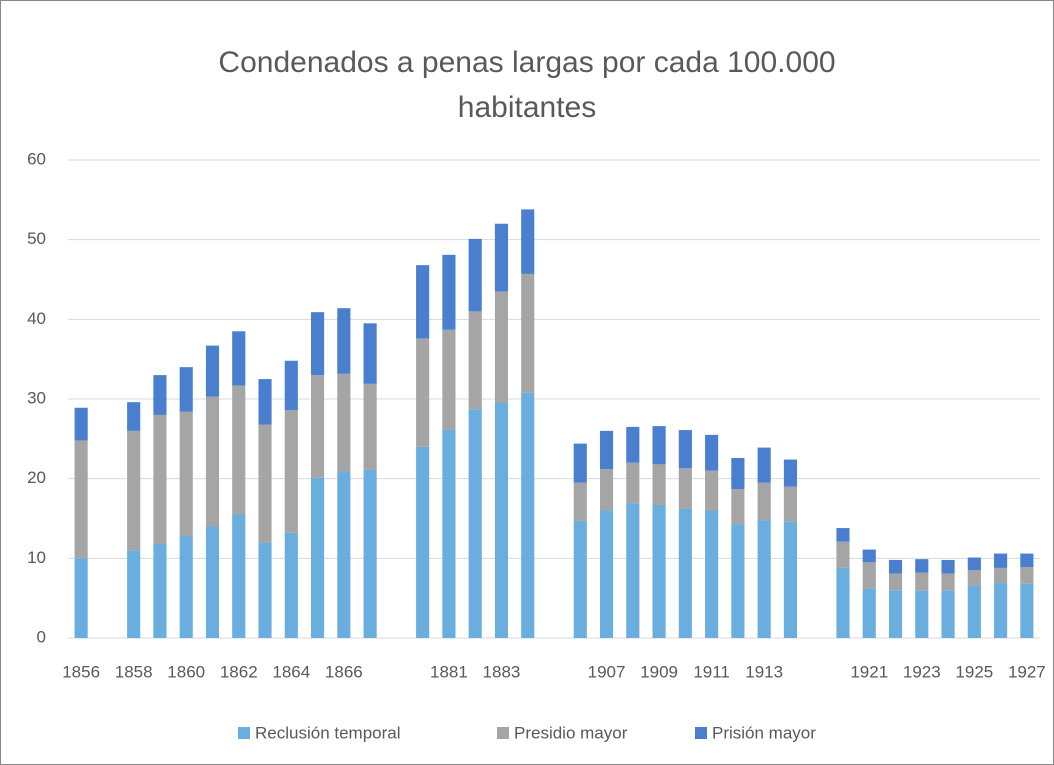 This screenshot has height=765, width=1054. Describe the element at coordinates (36, 238) in the screenshot. I see `y-tick-label: 50` at that location.